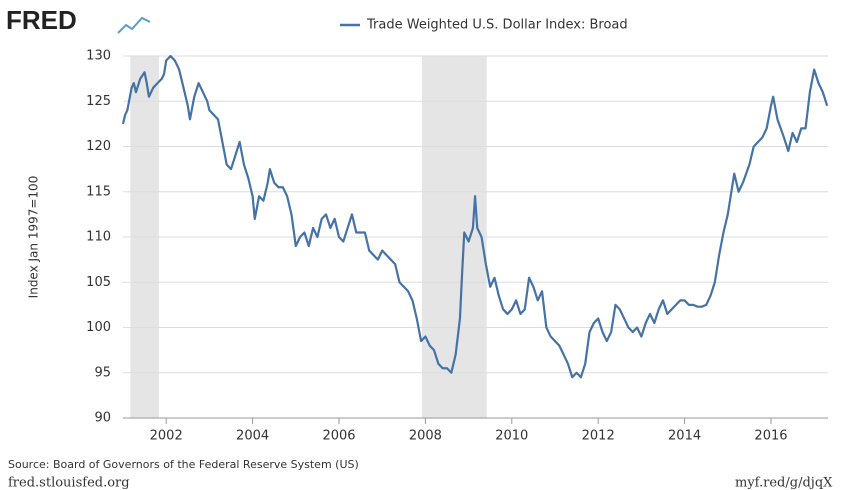  I want to click on y-tick-label: 110, so click(98, 237).